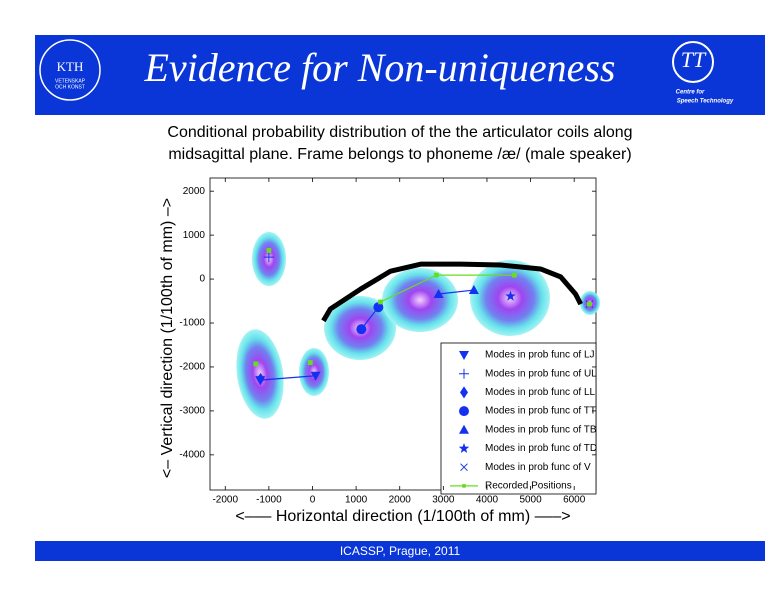 Image resolution: width=776 pixels, height=600 pixels. I want to click on x-tick-label: -1000, so click(269, 500).